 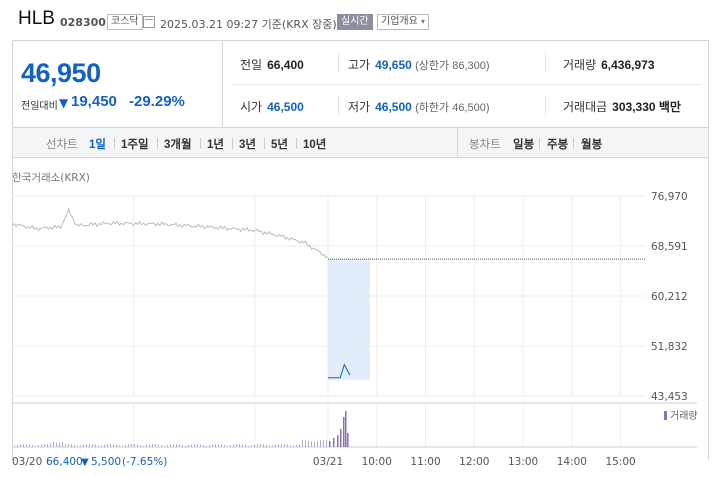 What do you see at coordinates (620, 462) in the screenshot?
I see `x-tick-label: 15:00` at bounding box center [620, 462].